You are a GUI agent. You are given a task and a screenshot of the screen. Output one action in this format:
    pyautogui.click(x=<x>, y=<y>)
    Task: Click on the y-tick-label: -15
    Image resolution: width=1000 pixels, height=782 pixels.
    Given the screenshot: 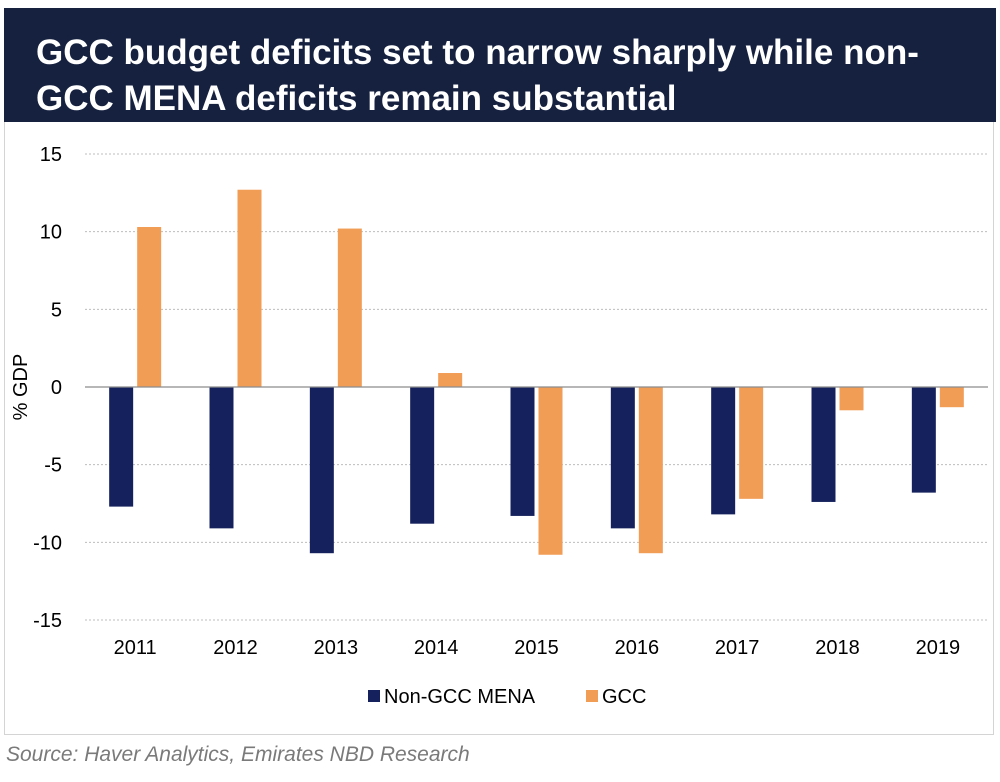 What is the action you would take?
    pyautogui.click(x=47, y=621)
    